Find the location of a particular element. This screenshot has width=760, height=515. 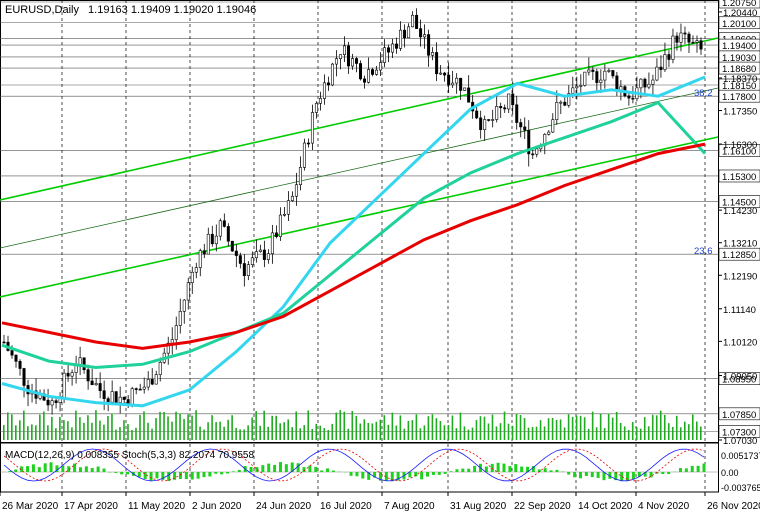

price-level-text: 1.17800 is located at coordinates (739, 97).